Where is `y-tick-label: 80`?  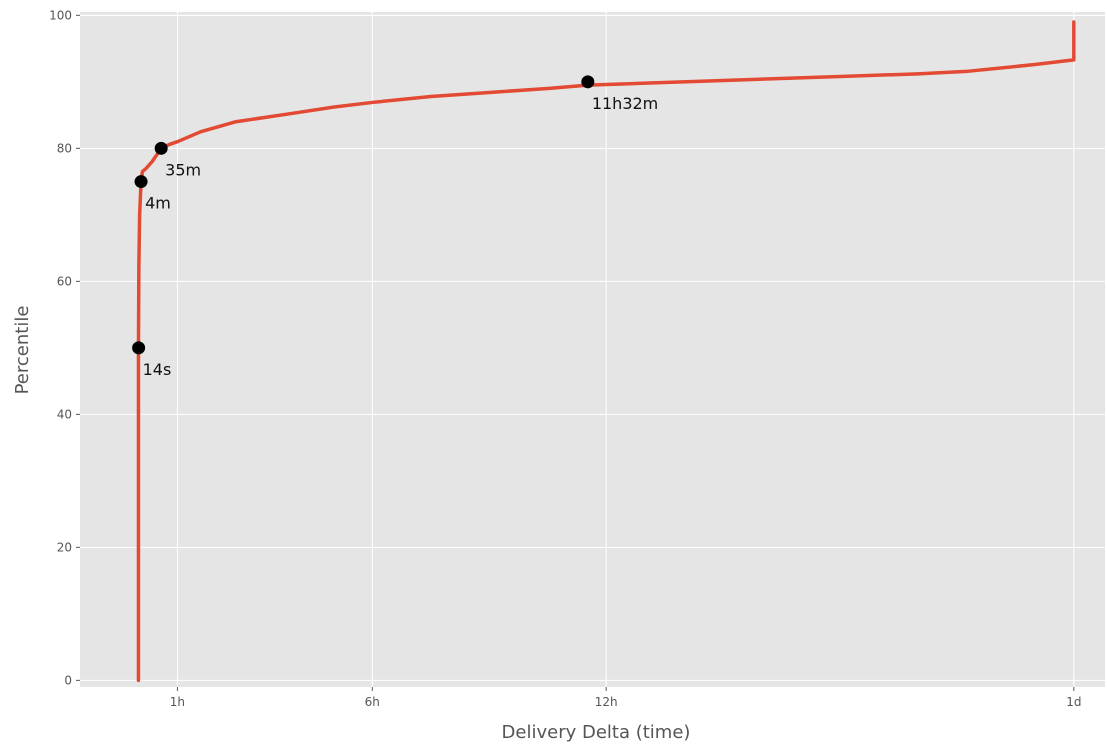
y-tick-label: 80 is located at coordinates (64, 148).